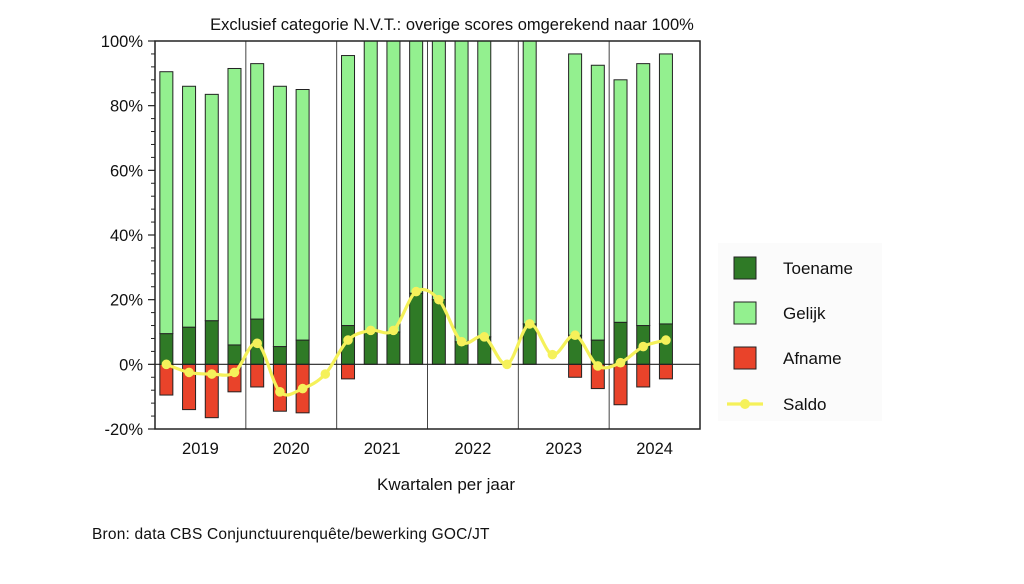  I want to click on y-tick-label: 0%, so click(131, 365).